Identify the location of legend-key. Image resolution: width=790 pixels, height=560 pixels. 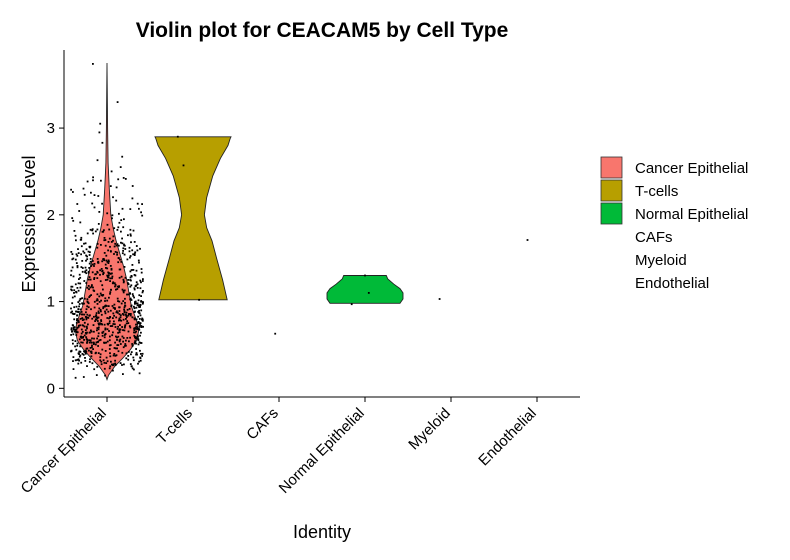
(611, 167).